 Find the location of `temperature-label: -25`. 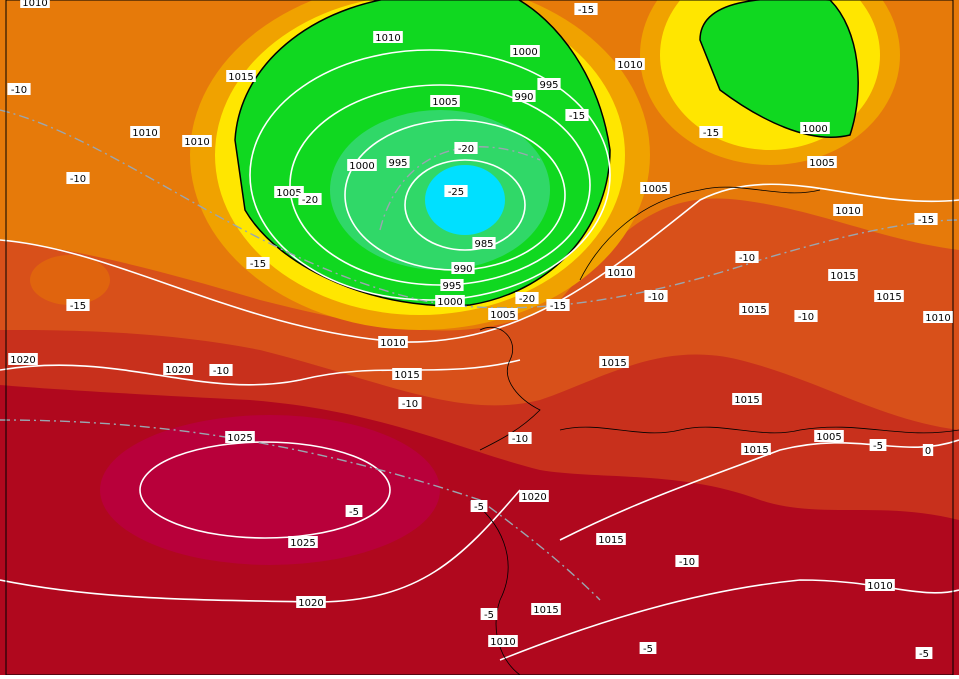

temperature-label: -25 is located at coordinates (456, 192).